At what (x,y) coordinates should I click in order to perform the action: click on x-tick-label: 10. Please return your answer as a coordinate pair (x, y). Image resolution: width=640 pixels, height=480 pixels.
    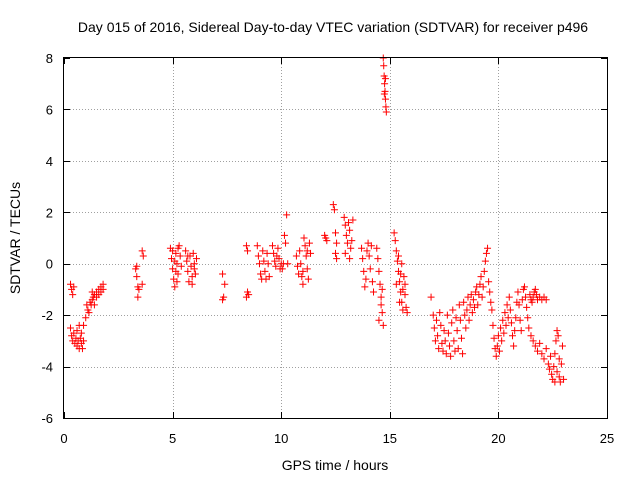
    Looking at the image, I should click on (281, 438).